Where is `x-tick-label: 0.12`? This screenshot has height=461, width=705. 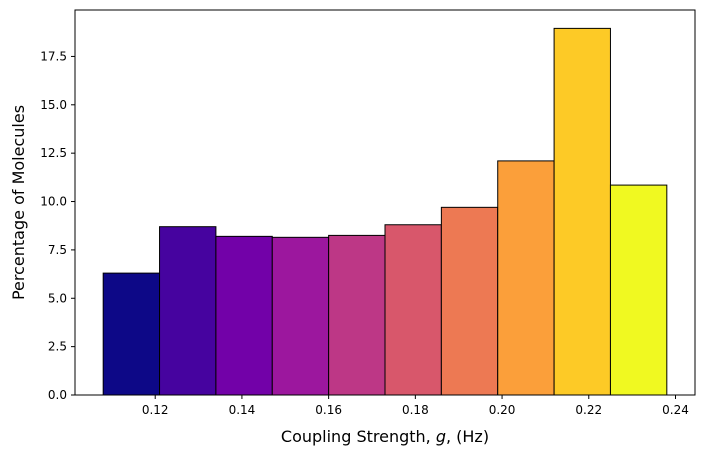
x-tick-label: 0.12 is located at coordinates (155, 410).